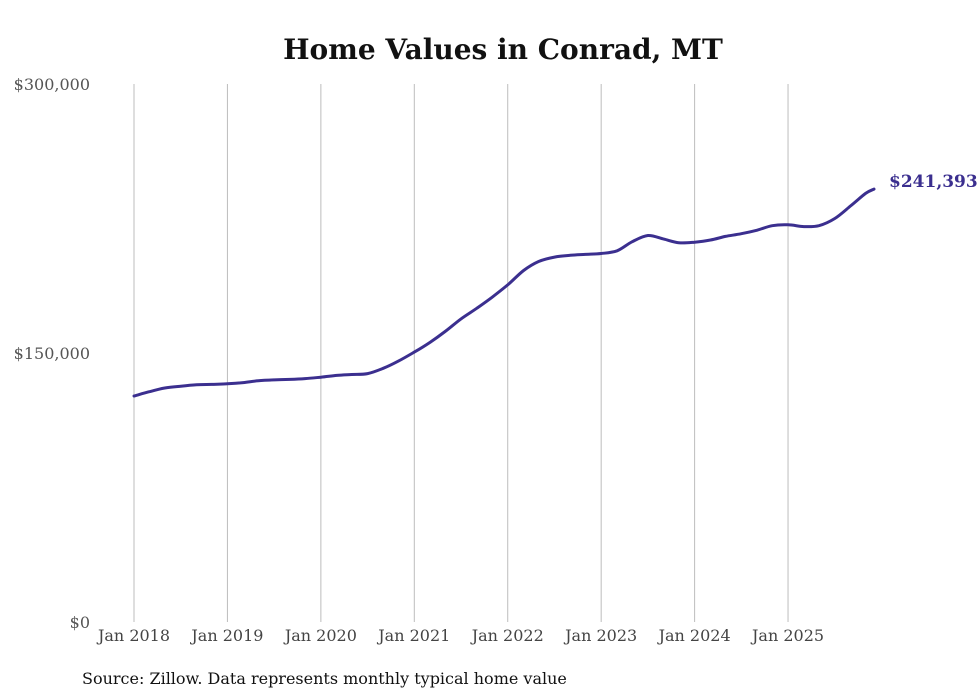 This screenshot has width=980, height=699. Describe the element at coordinates (80, 622) in the screenshot. I see `y-tick-label-0: $0` at that location.